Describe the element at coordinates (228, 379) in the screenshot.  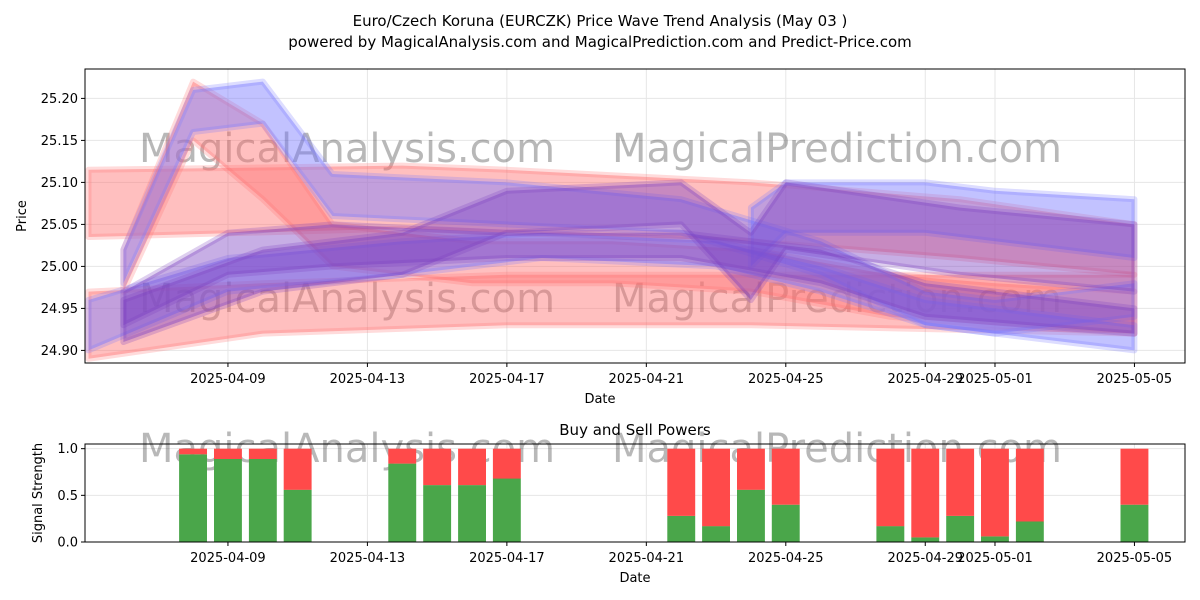
I see `price-x-tick-label: 2025-04-09` at that location.